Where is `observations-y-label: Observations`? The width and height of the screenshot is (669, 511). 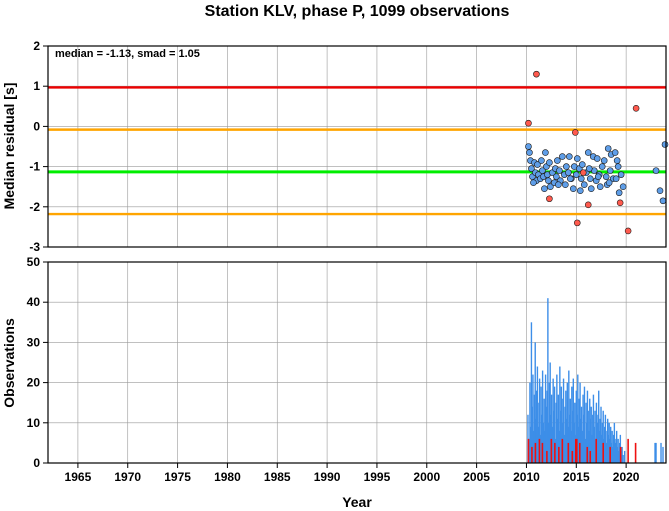 observations-y-label: Observations is located at coordinates (9, 363).